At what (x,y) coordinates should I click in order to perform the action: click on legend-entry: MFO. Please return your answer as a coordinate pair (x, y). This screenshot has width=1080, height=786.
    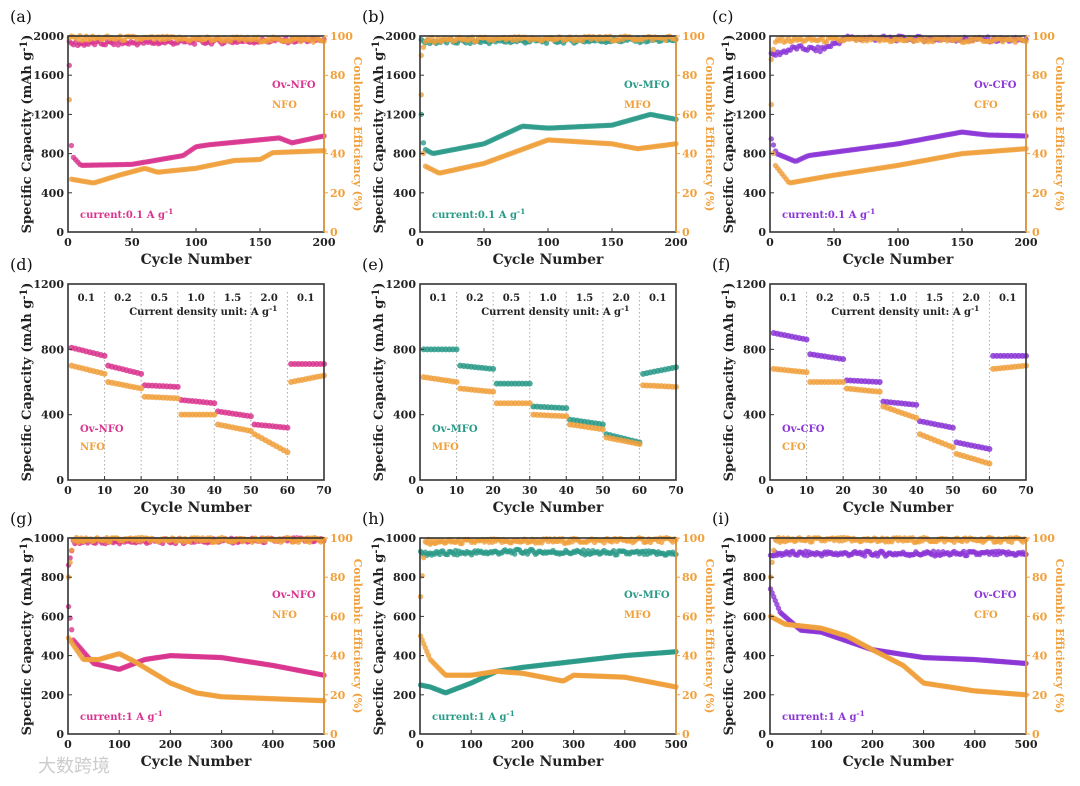
    Looking at the image, I should click on (445, 447).